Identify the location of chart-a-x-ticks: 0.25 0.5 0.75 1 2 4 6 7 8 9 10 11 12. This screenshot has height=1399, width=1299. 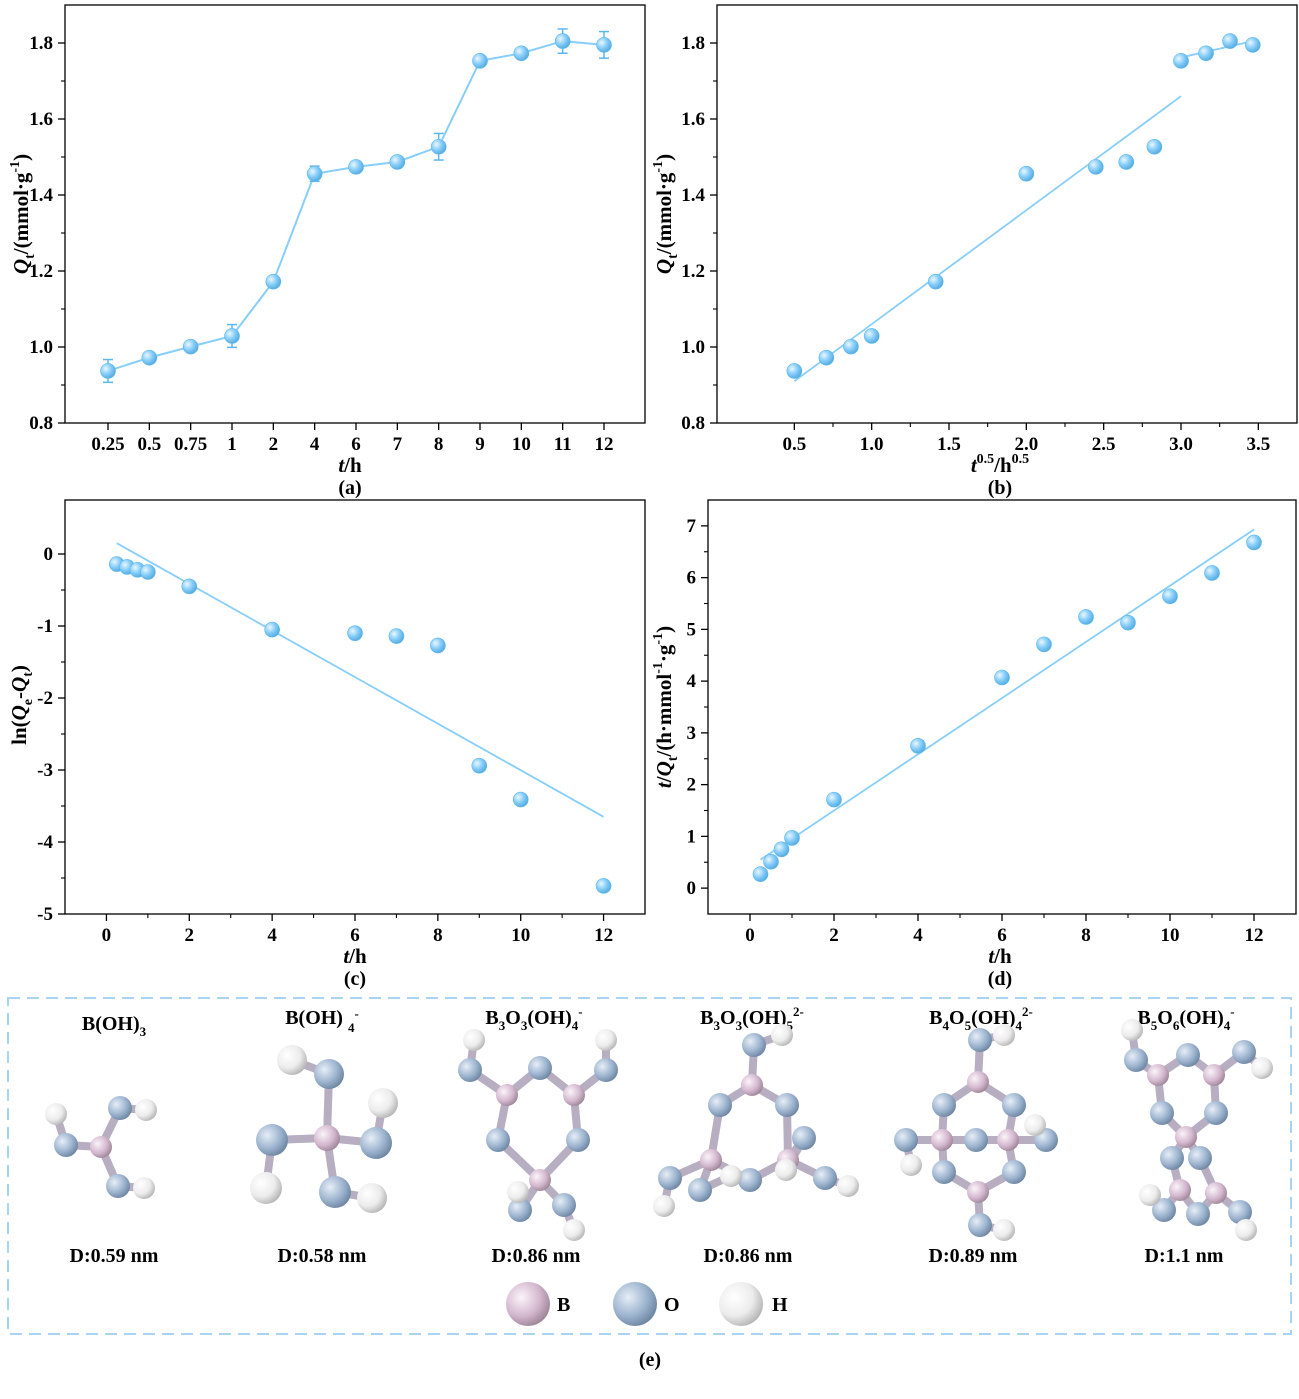
(352, 439).